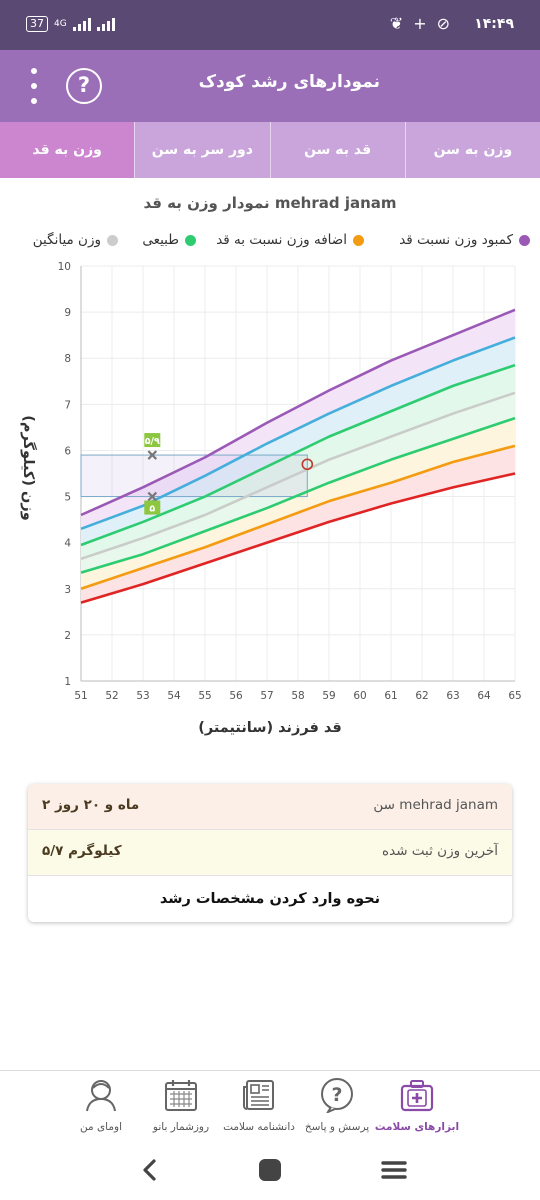 The image size is (540, 1200). I want to click on battery-icon: 37, so click(37, 24).